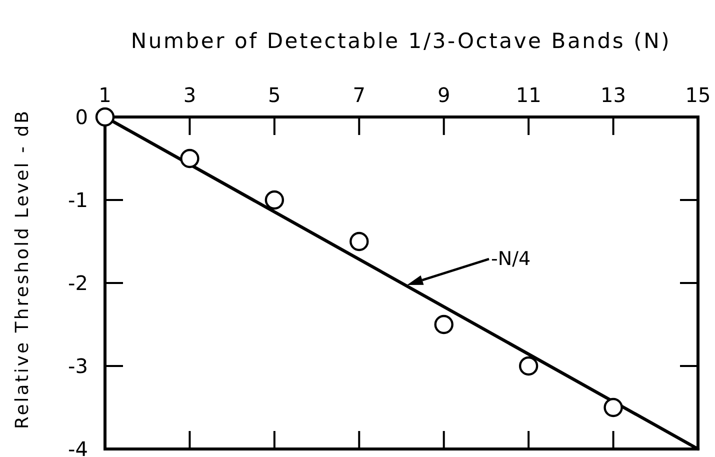  What do you see at coordinates (81, 117) in the screenshot?
I see `y-tick-label: 0` at bounding box center [81, 117].